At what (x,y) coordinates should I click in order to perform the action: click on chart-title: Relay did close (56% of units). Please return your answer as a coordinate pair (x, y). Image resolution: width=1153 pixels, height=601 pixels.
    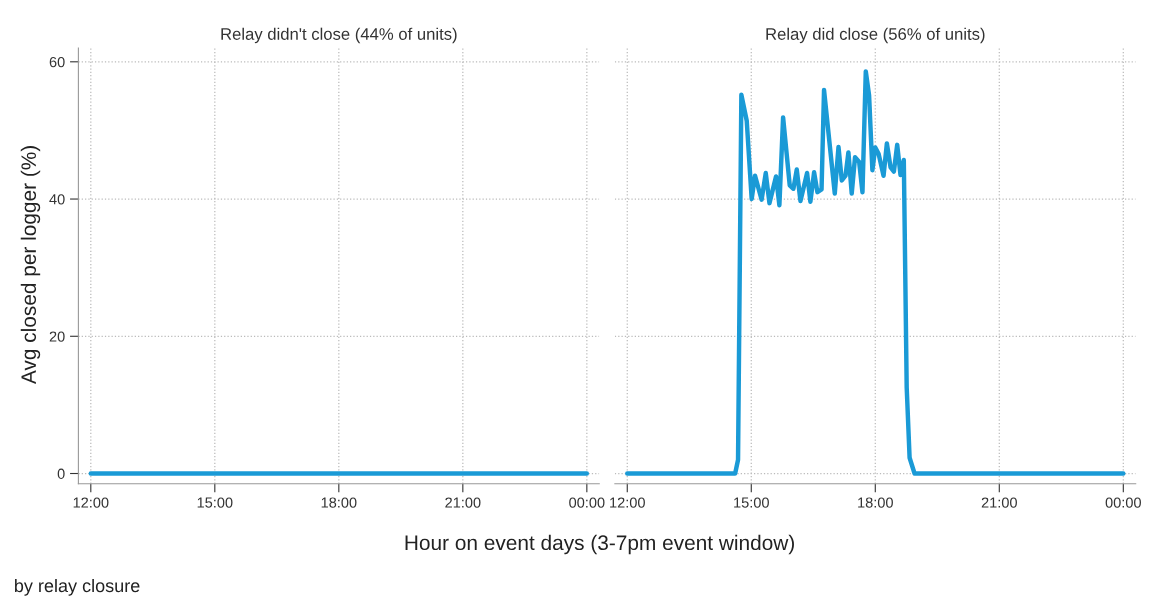
    Looking at the image, I should click on (875, 35).